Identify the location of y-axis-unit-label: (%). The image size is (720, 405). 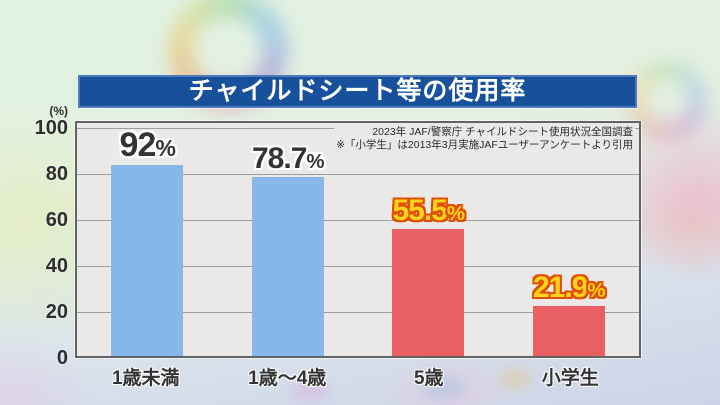
(58, 111).